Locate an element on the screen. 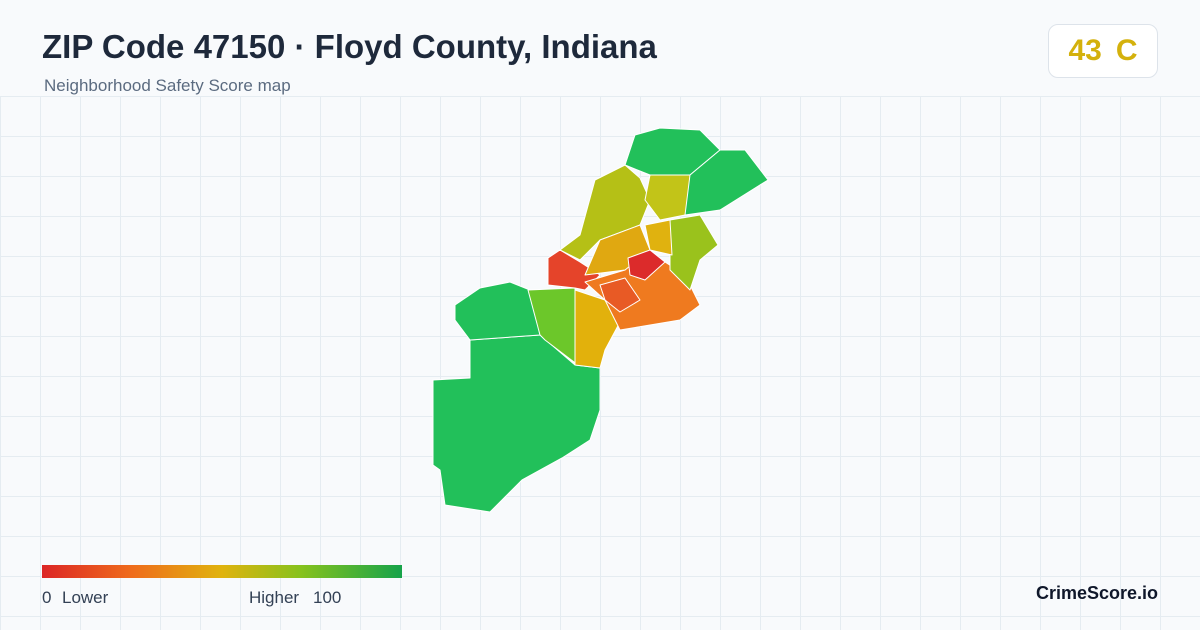 The image size is (1200, 630). title: ZIP Code 47150 · Floyd County, Indiana is located at coordinates (349, 46).